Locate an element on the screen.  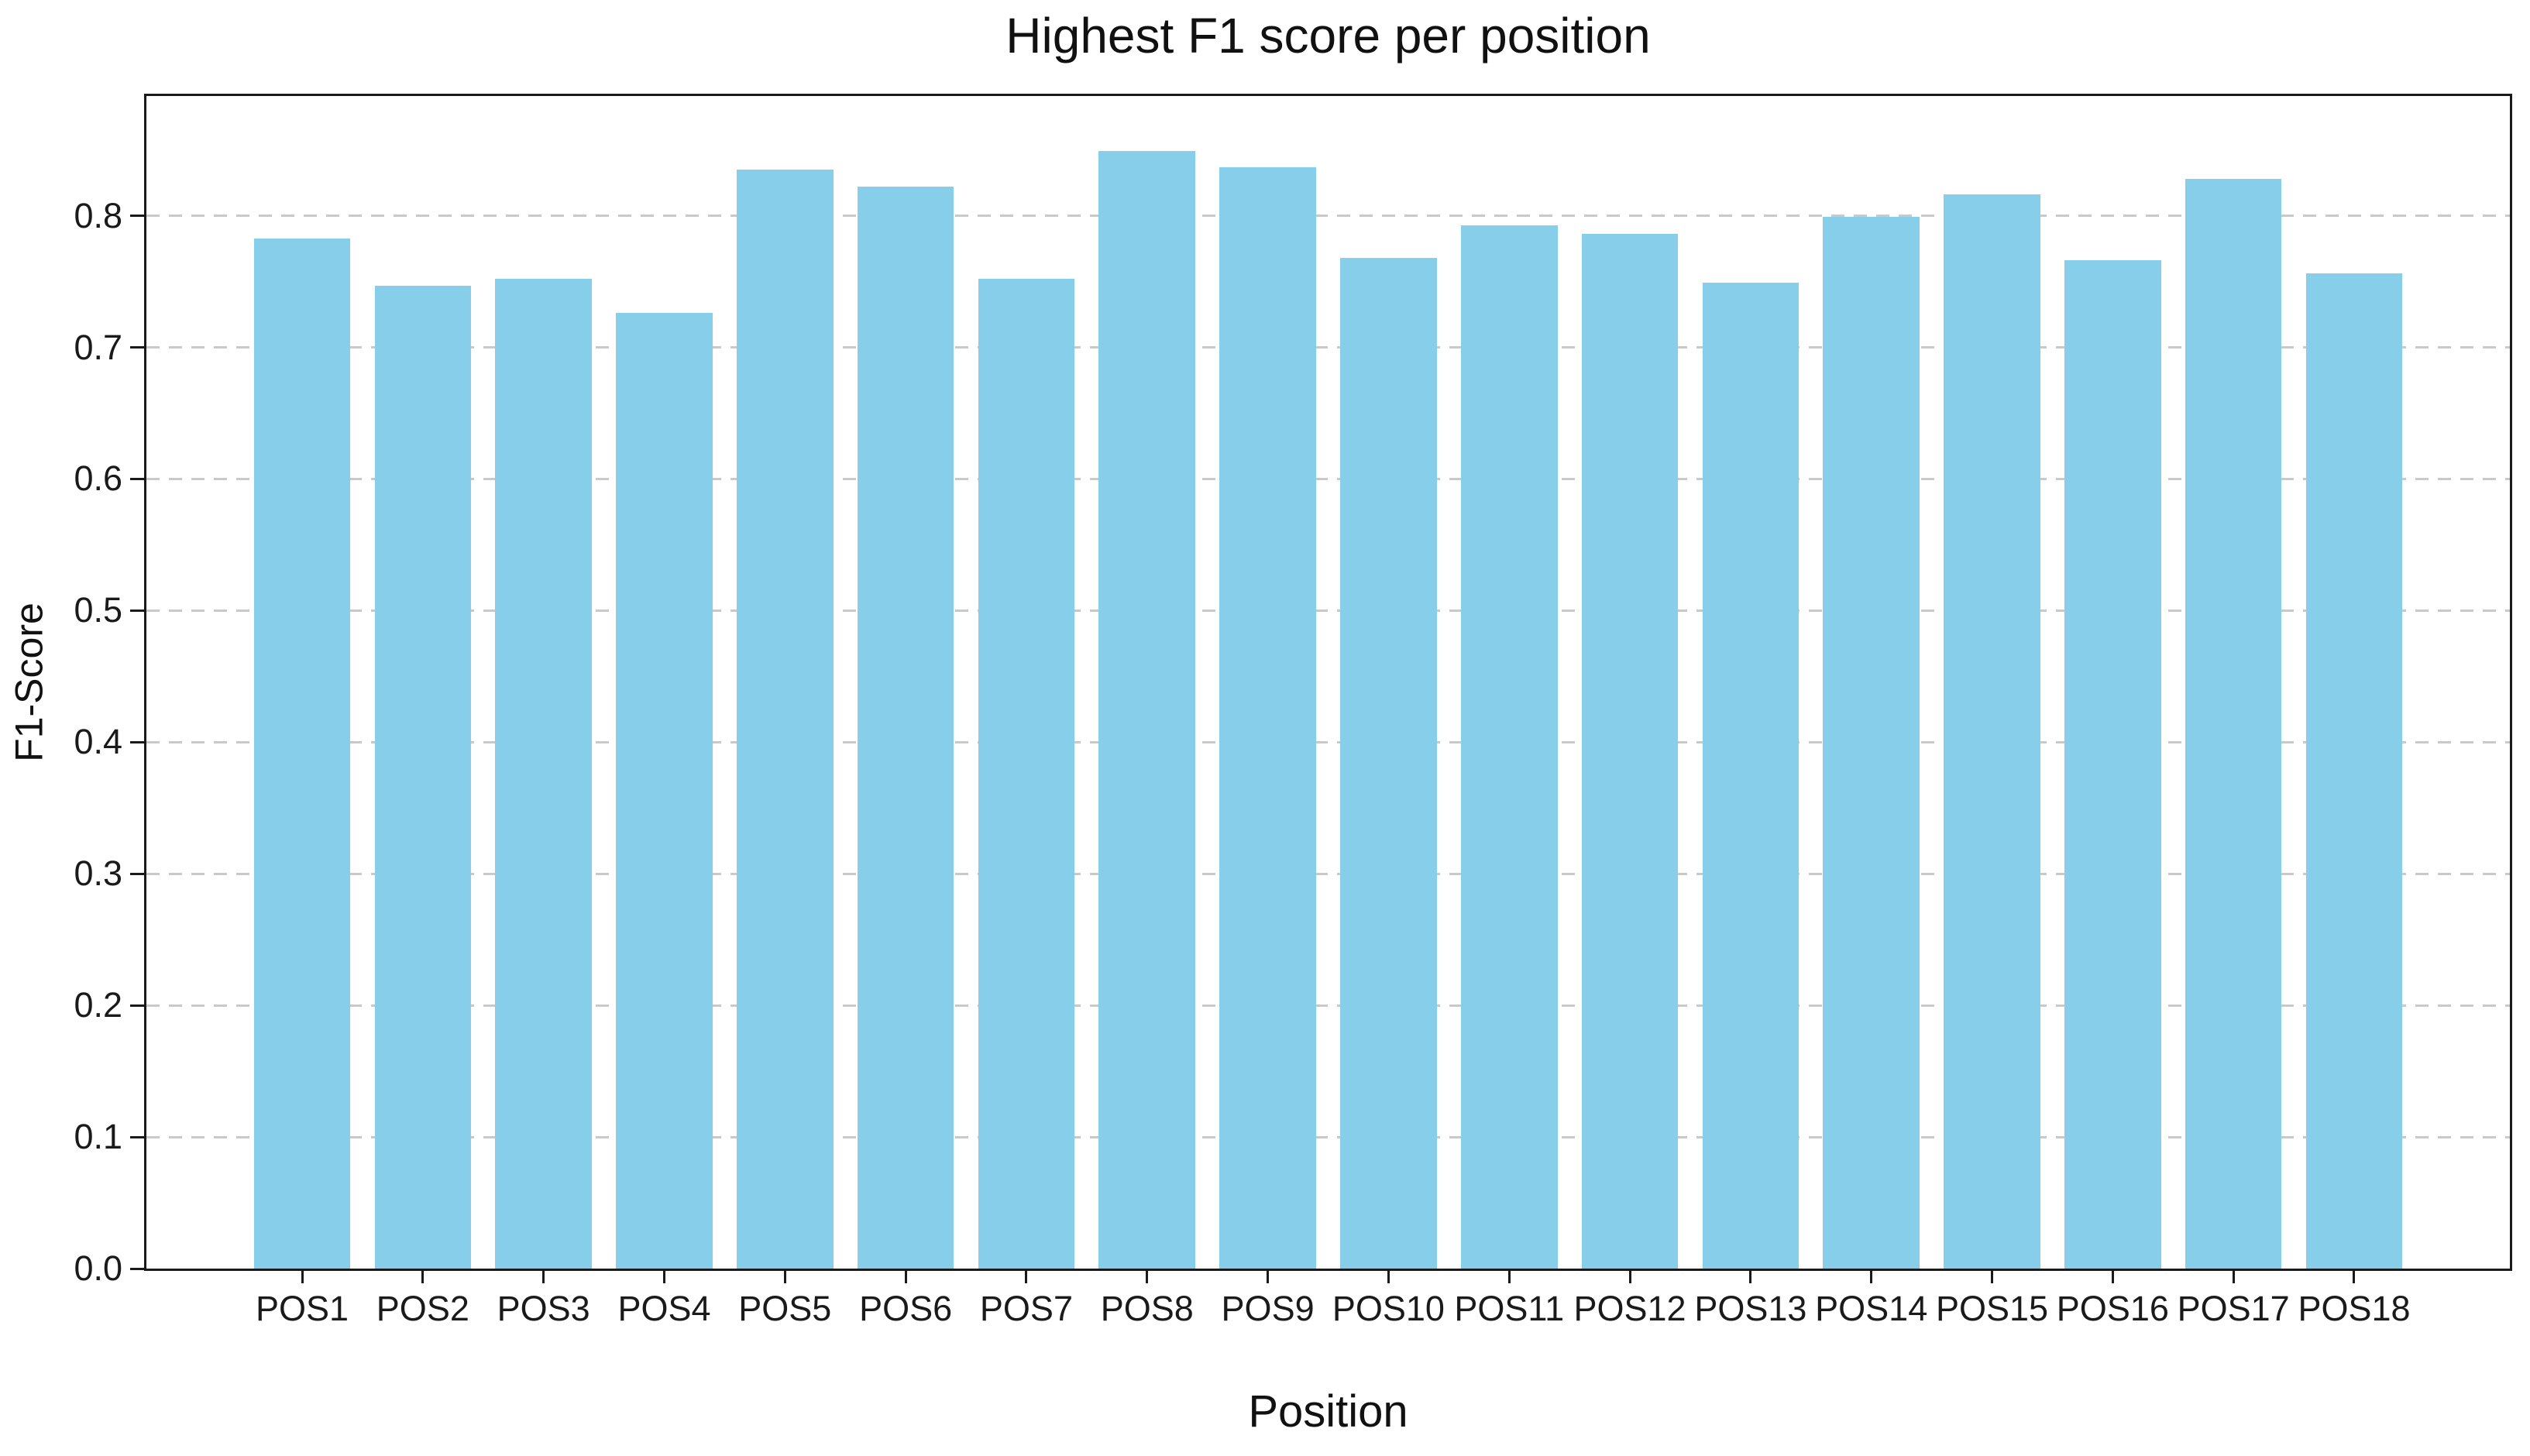
x-axis-label: Position is located at coordinates (1328, 1411).